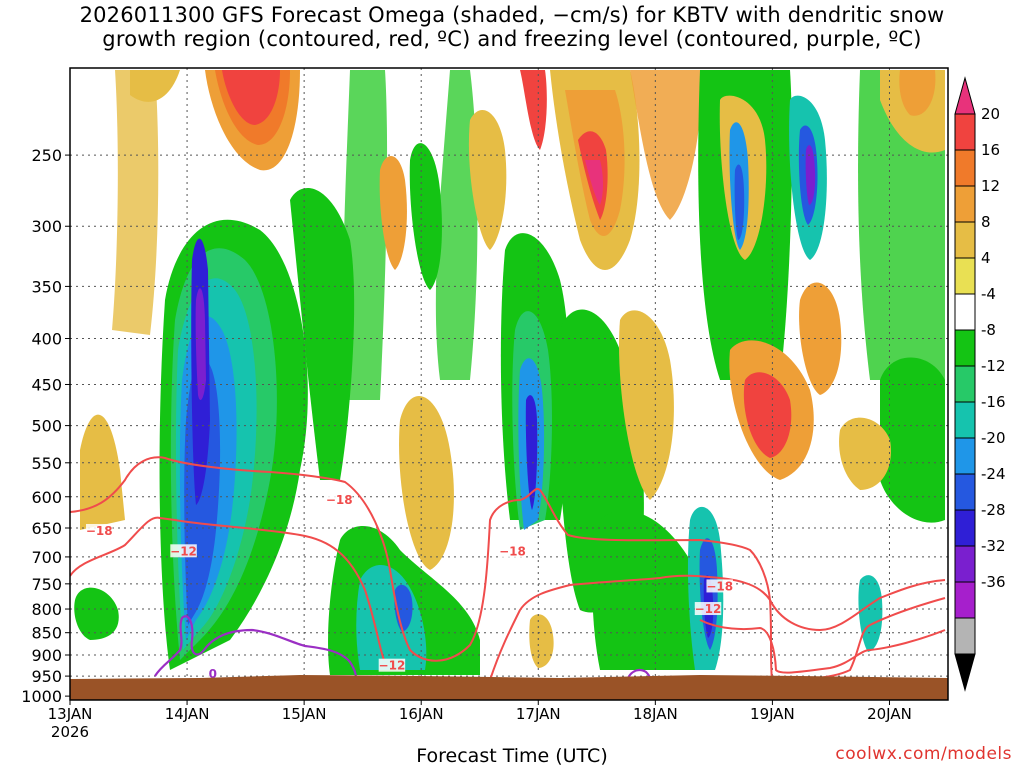 The image size is (1024, 768). I want to click on colorbar-tick-label: -24, so click(993, 474).